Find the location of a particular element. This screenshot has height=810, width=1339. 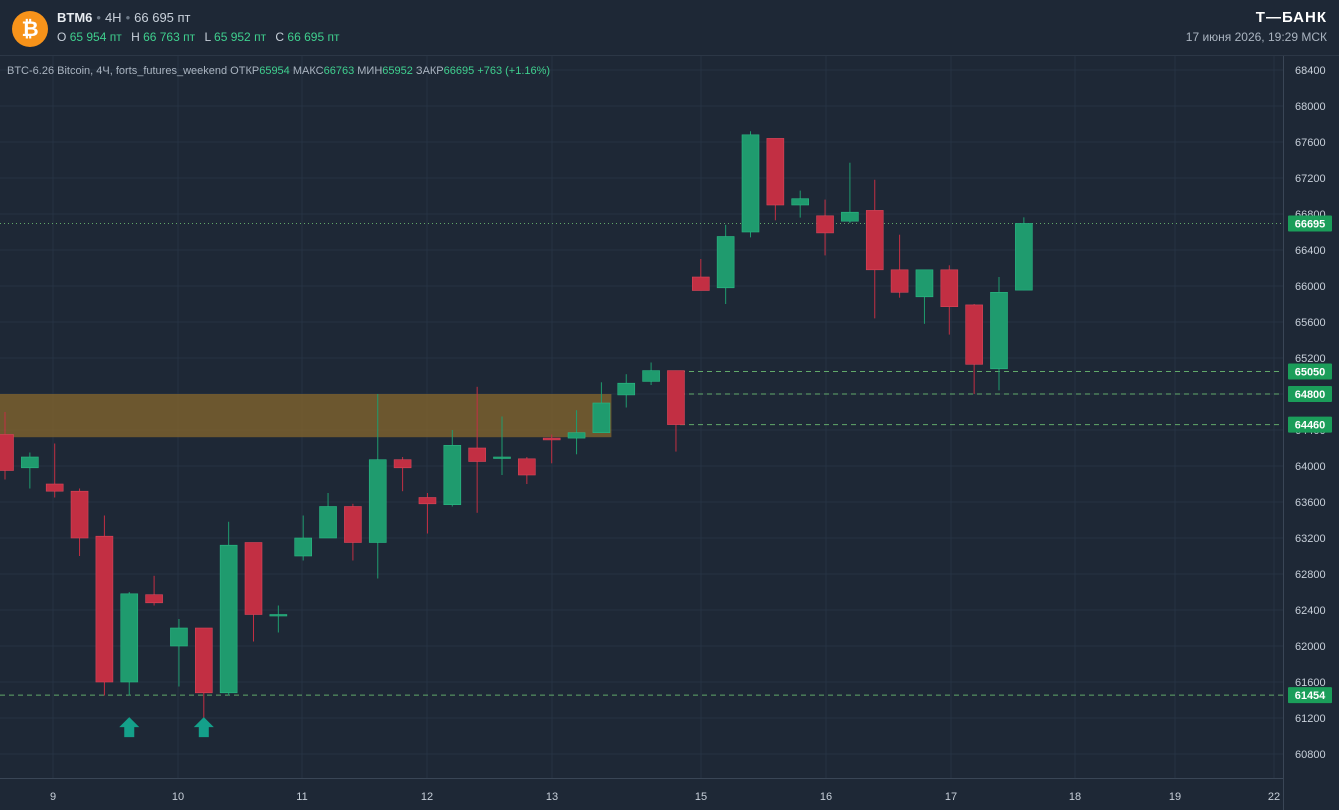

ohlc-close-value: 66 695 пт is located at coordinates (313, 37).